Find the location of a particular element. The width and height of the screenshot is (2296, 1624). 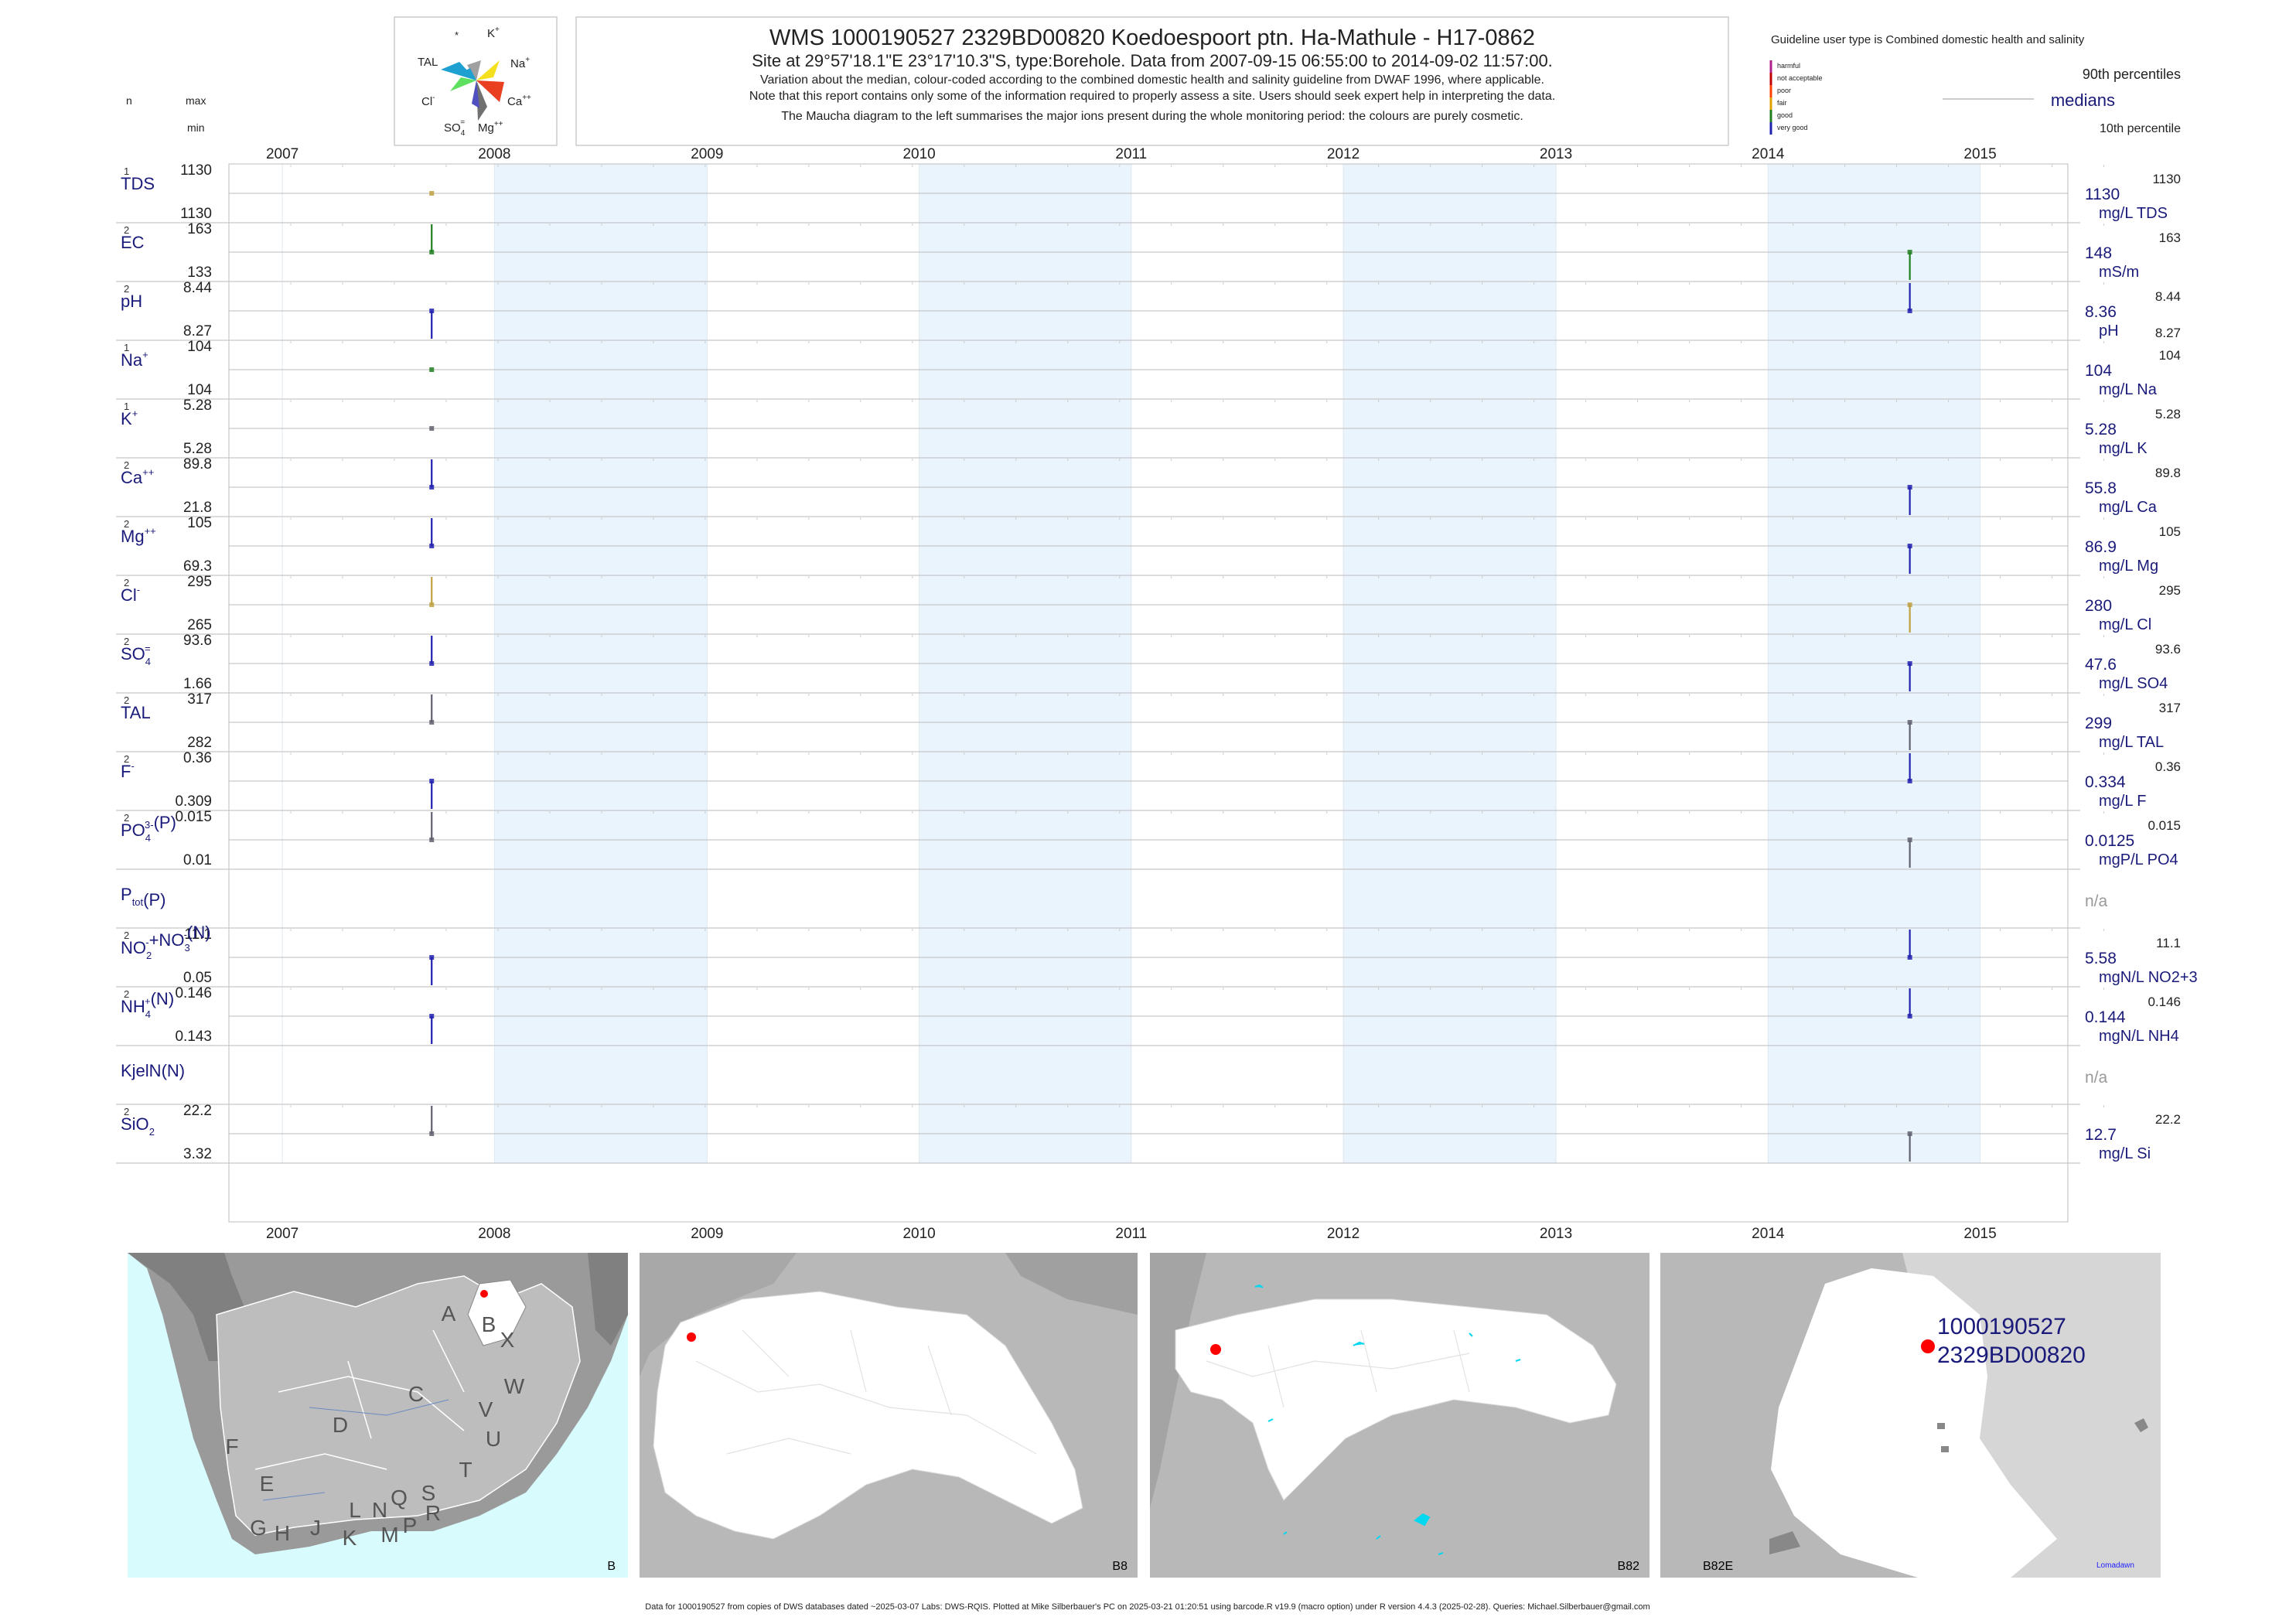

n-value-SO4: 2 is located at coordinates (126, 641).